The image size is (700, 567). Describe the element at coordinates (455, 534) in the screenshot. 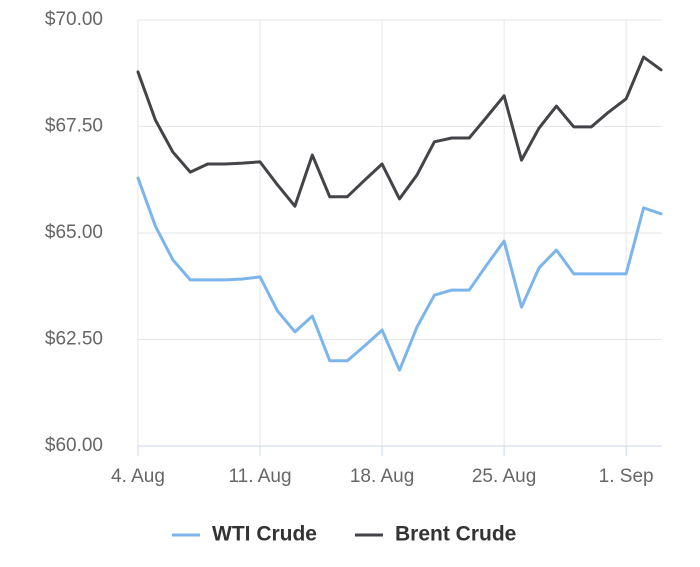

I see `legend-label: Brent Crude` at that location.